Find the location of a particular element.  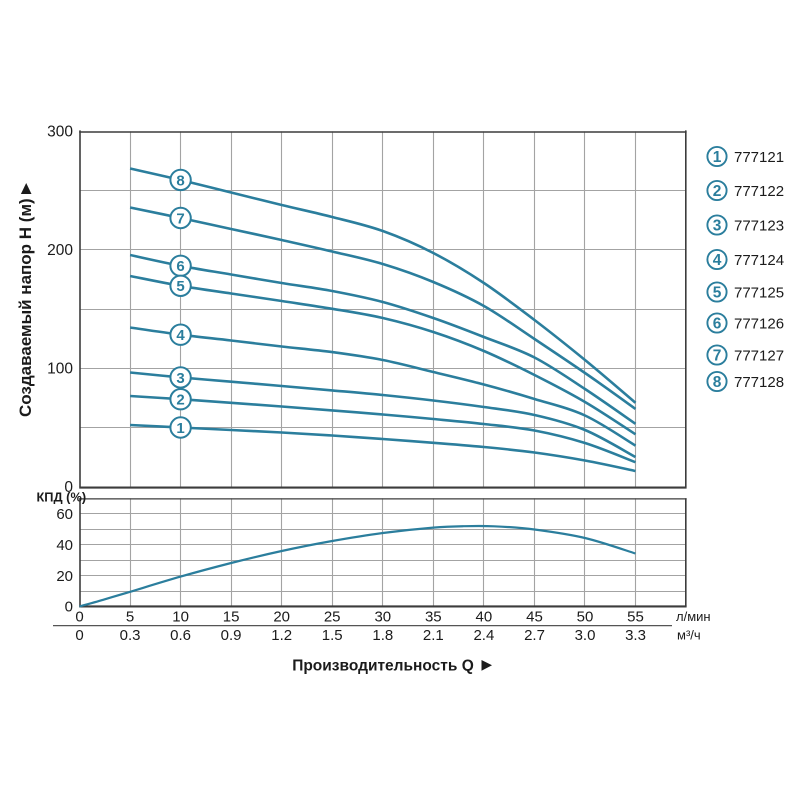

svg-text: 60 is located at coordinates (64, 514).